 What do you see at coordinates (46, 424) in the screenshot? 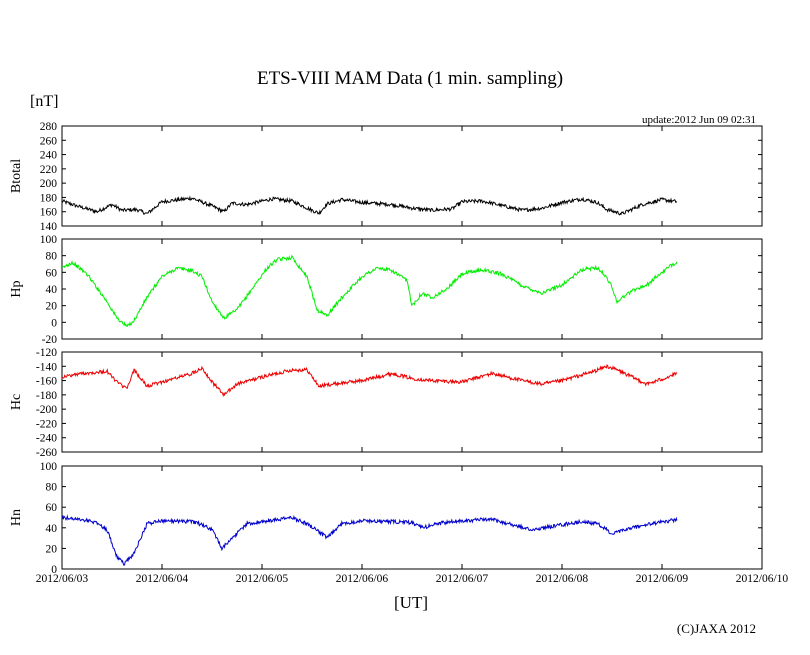
I see `y-tick-label: -220` at bounding box center [46, 424].